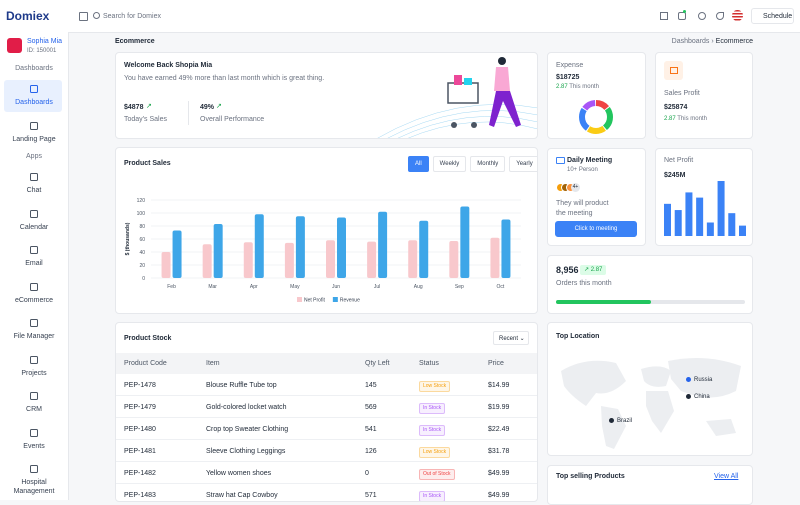 The width and height of the screenshot is (800, 505). I want to click on meeting-people: 10+ Person, so click(582, 170).